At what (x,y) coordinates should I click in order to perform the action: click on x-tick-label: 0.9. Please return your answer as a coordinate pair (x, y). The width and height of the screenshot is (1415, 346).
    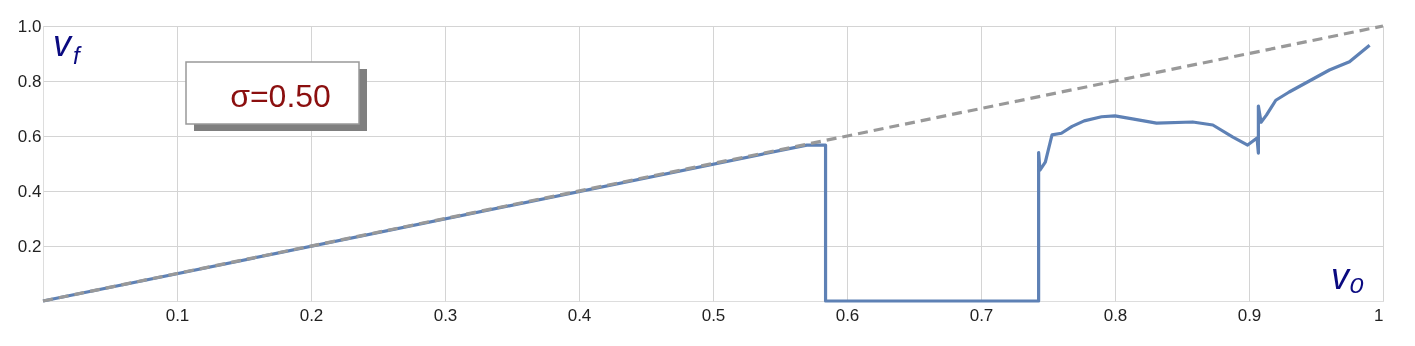
    Looking at the image, I should click on (1249, 315).